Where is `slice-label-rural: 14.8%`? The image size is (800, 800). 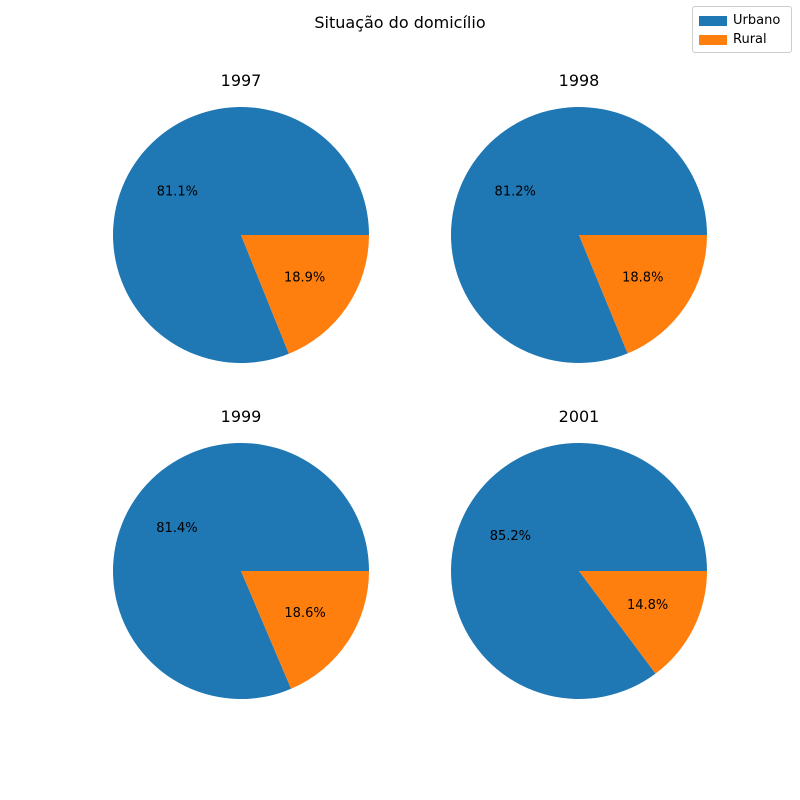 slice-label-rural: 14.8% is located at coordinates (647, 605).